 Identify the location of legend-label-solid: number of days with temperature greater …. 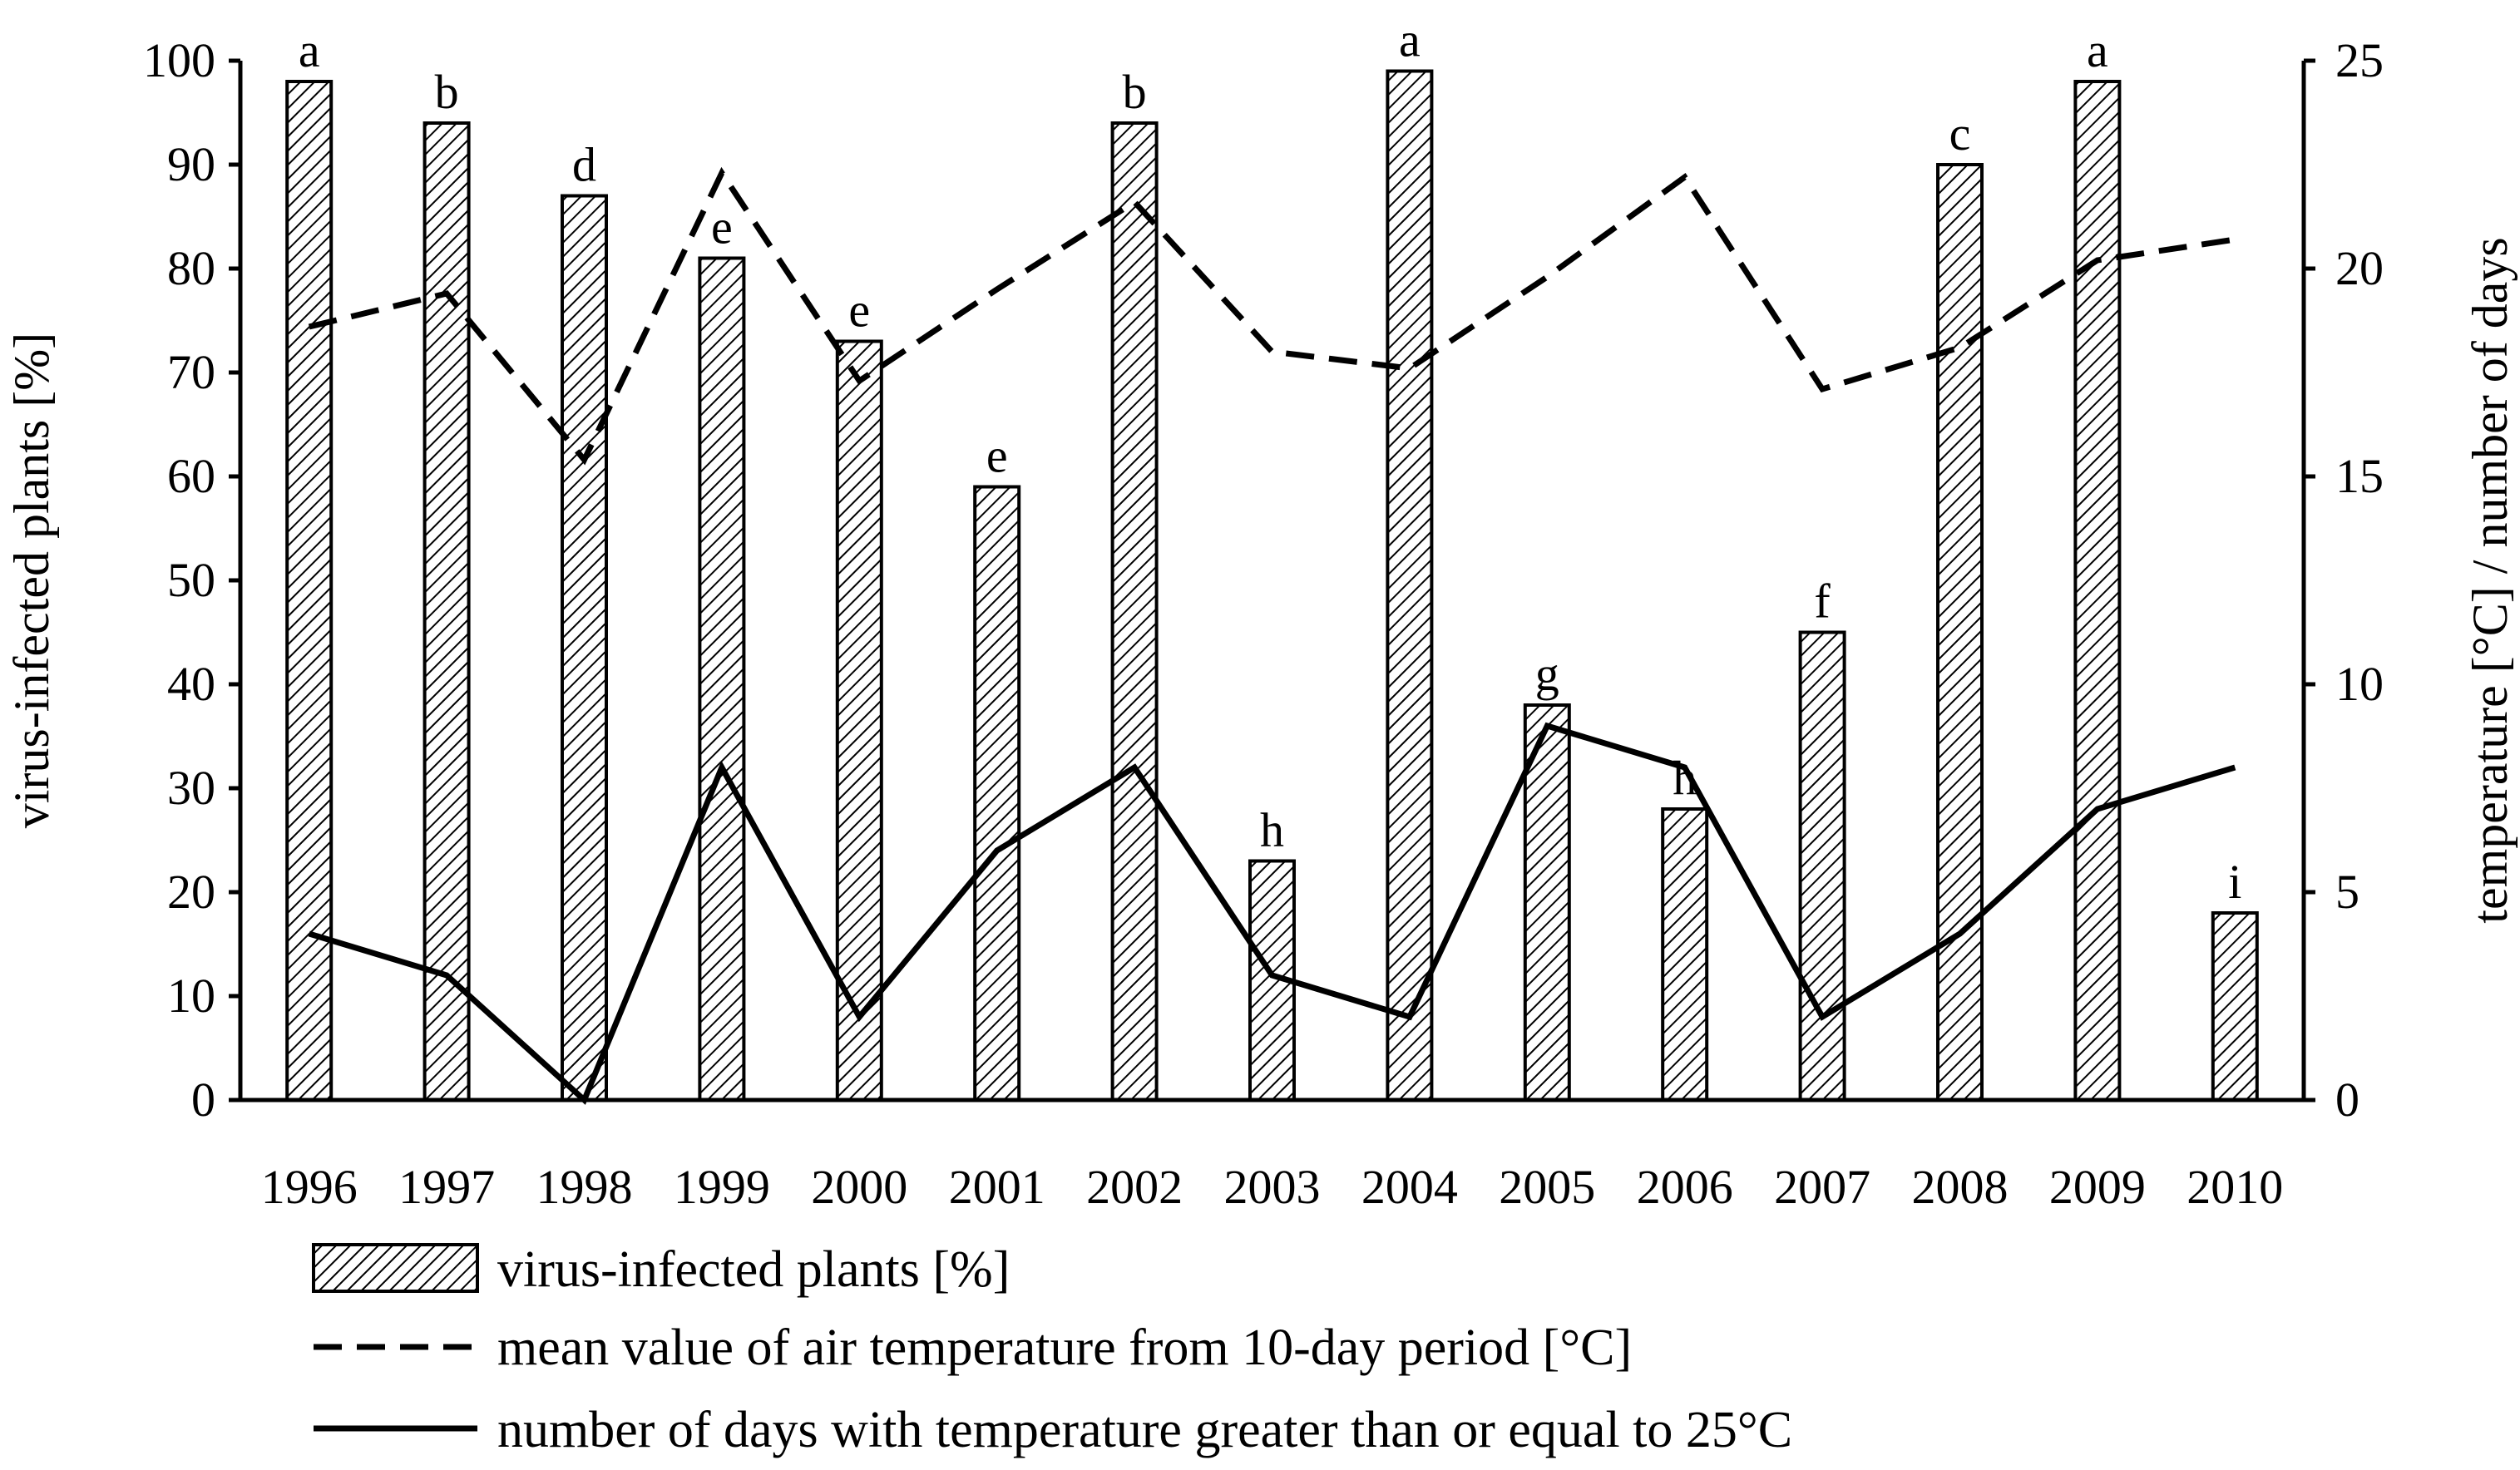
(1144, 1430).